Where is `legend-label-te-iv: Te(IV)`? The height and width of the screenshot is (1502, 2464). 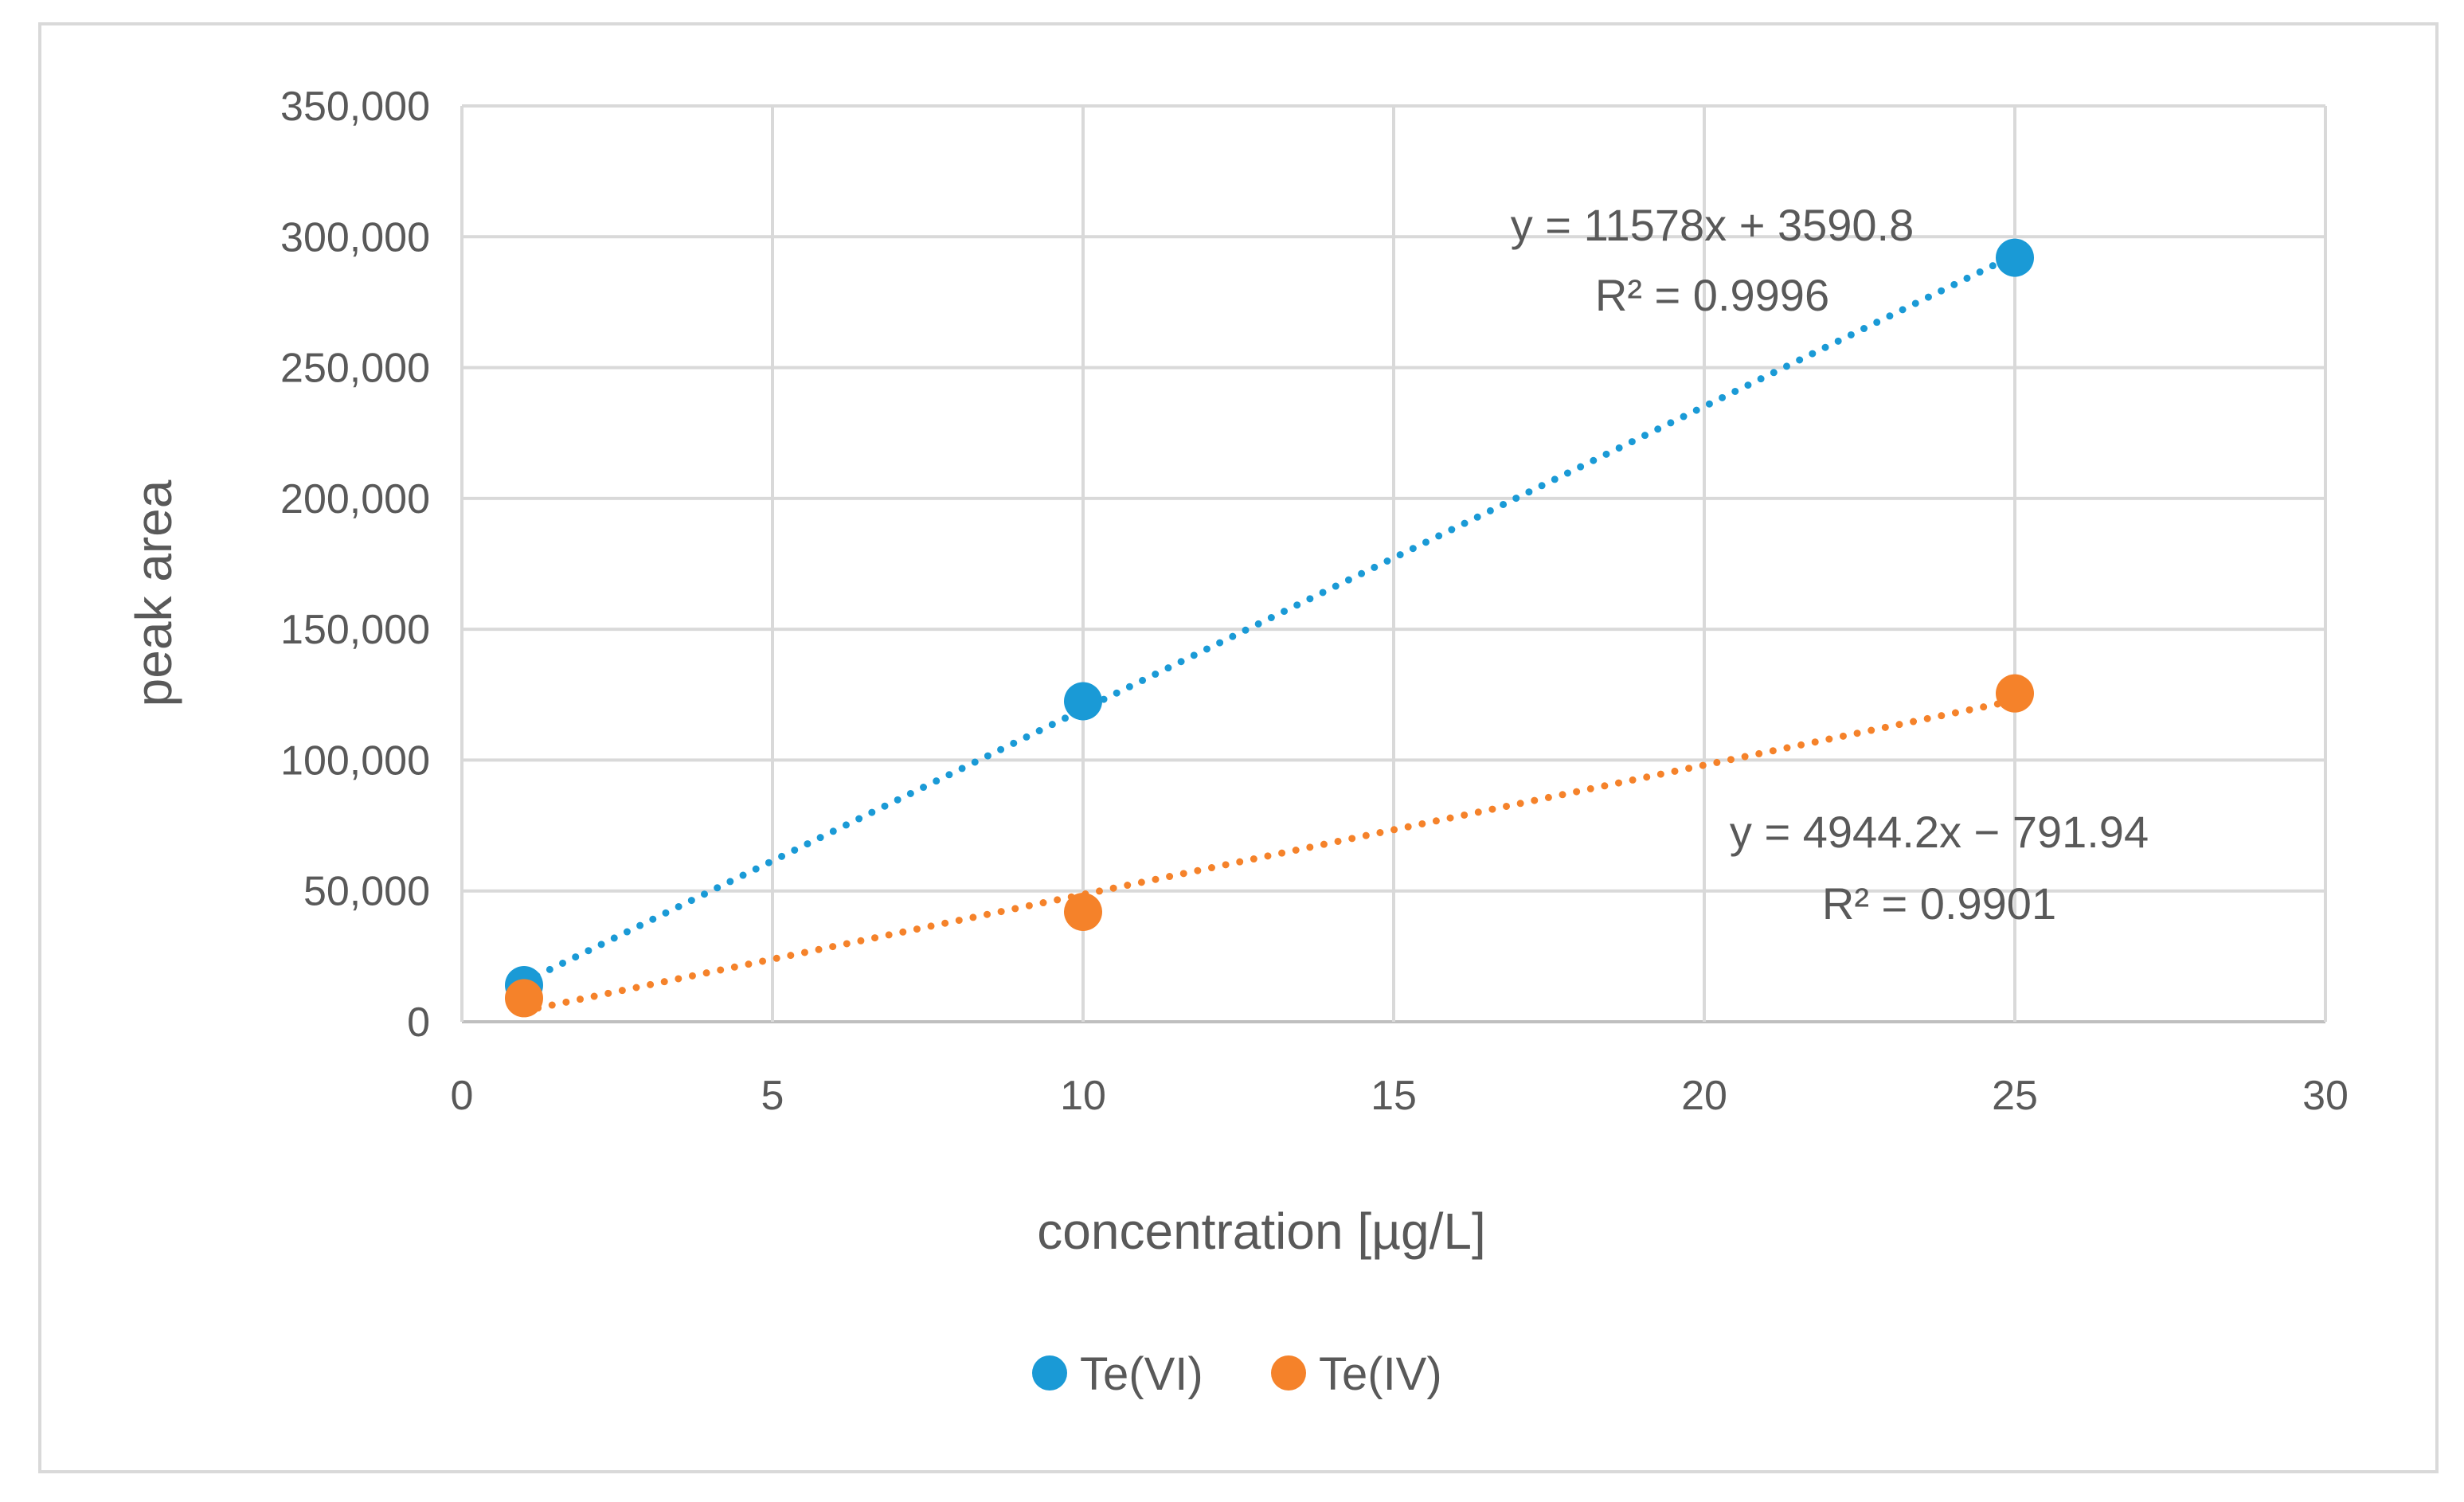 legend-label-te-iv: Te(IV) is located at coordinates (1380, 1374).